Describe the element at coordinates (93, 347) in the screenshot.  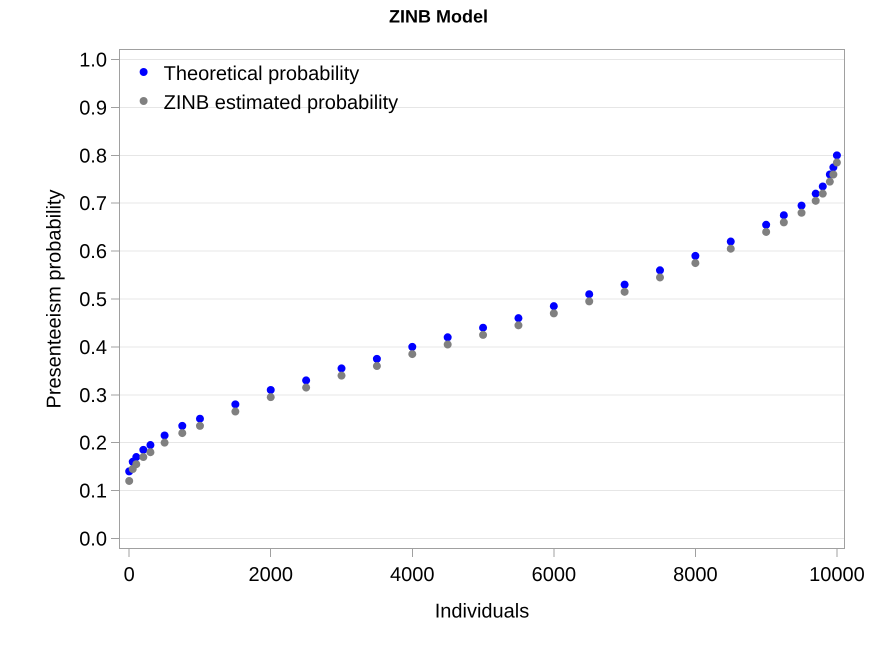
I see `y-tick-label: 0.4` at that location.